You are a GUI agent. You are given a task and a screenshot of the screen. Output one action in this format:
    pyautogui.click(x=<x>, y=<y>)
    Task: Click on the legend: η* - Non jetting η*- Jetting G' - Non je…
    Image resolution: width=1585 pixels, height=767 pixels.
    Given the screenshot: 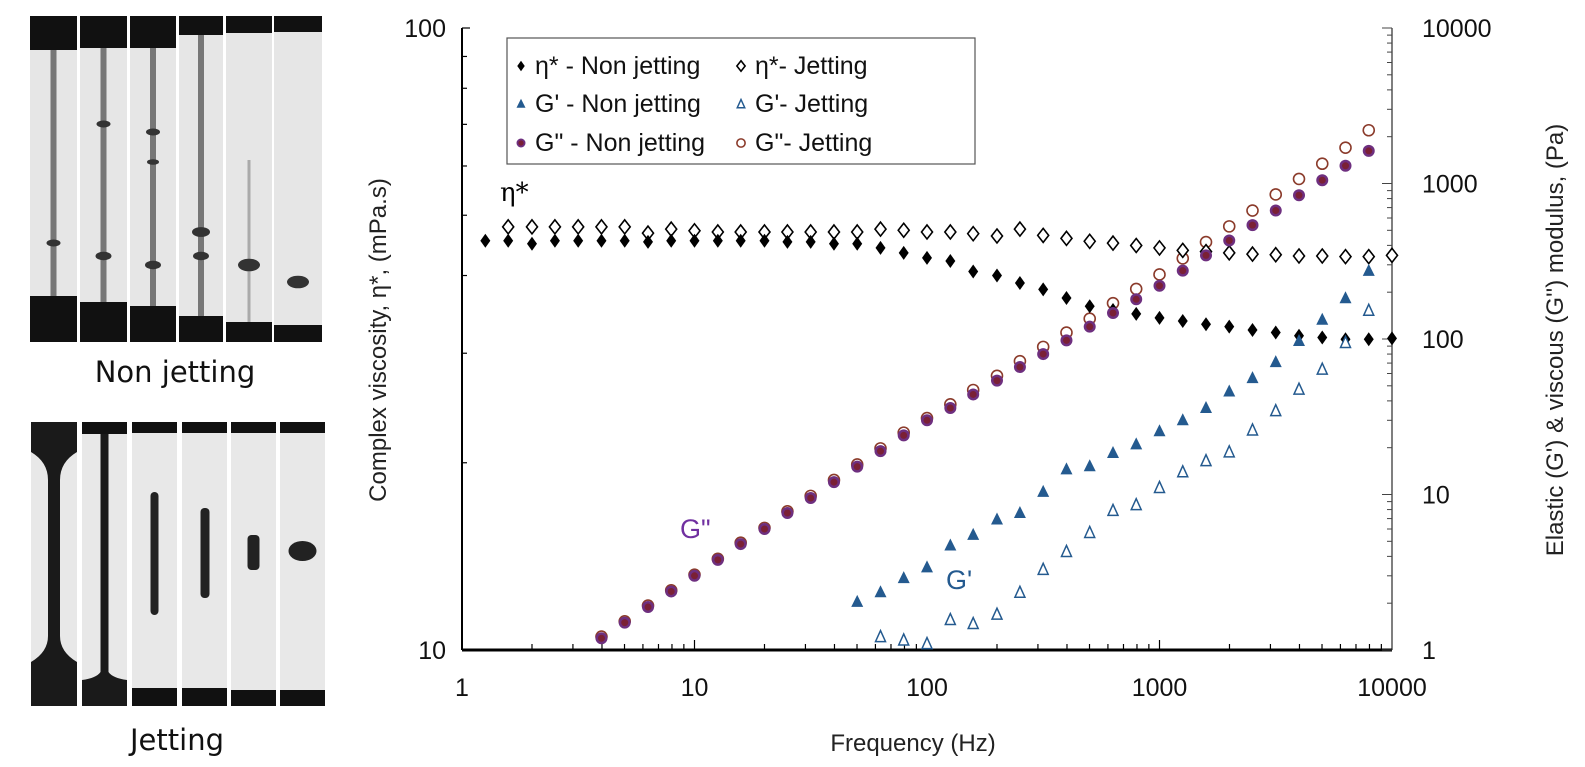 What is the action you would take?
    pyautogui.click(x=741, y=101)
    